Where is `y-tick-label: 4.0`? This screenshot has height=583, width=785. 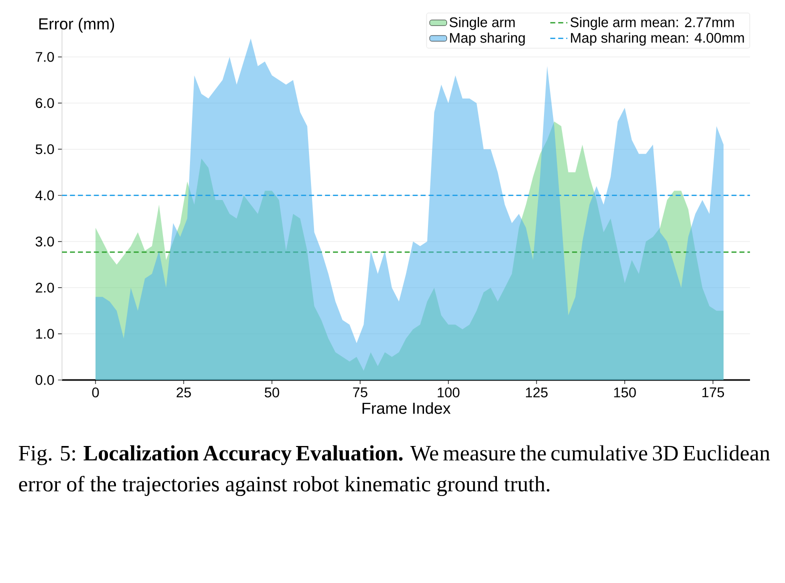
y-tick-label: 4.0 is located at coordinates (44, 195).